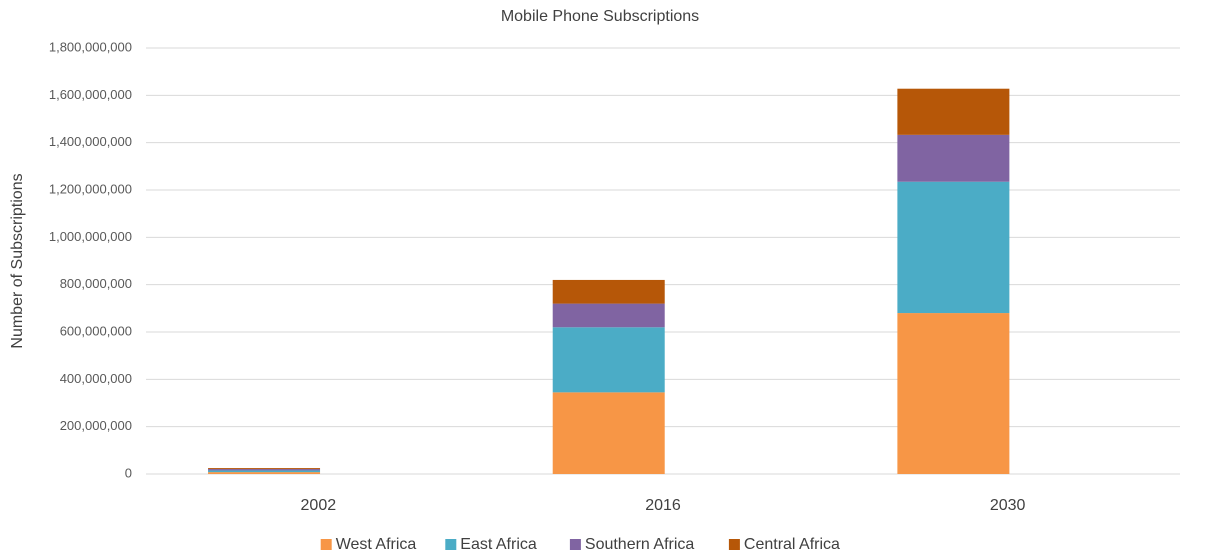 The width and height of the screenshot is (1211, 558). Describe the element at coordinates (792, 544) in the screenshot. I see `legend-label: Central Africa` at that location.